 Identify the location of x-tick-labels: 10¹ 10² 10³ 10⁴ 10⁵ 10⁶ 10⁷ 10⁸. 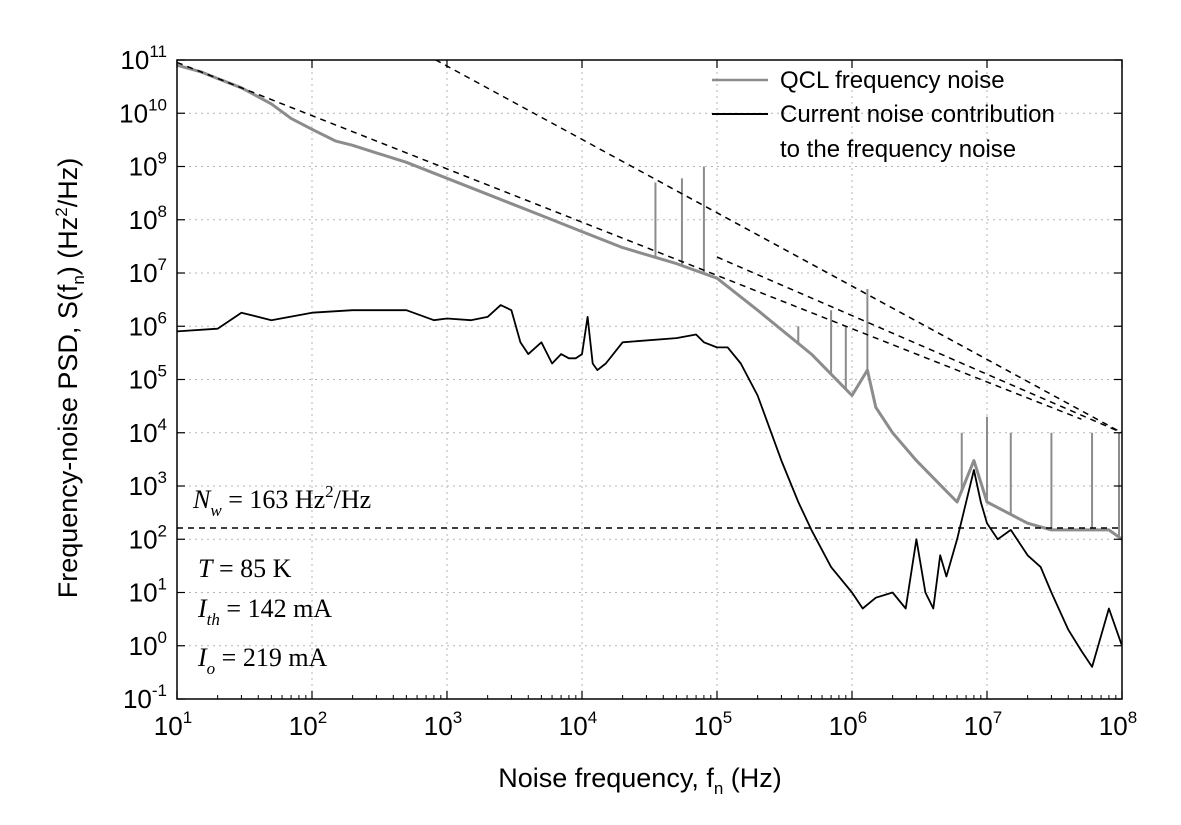
(645, 724).